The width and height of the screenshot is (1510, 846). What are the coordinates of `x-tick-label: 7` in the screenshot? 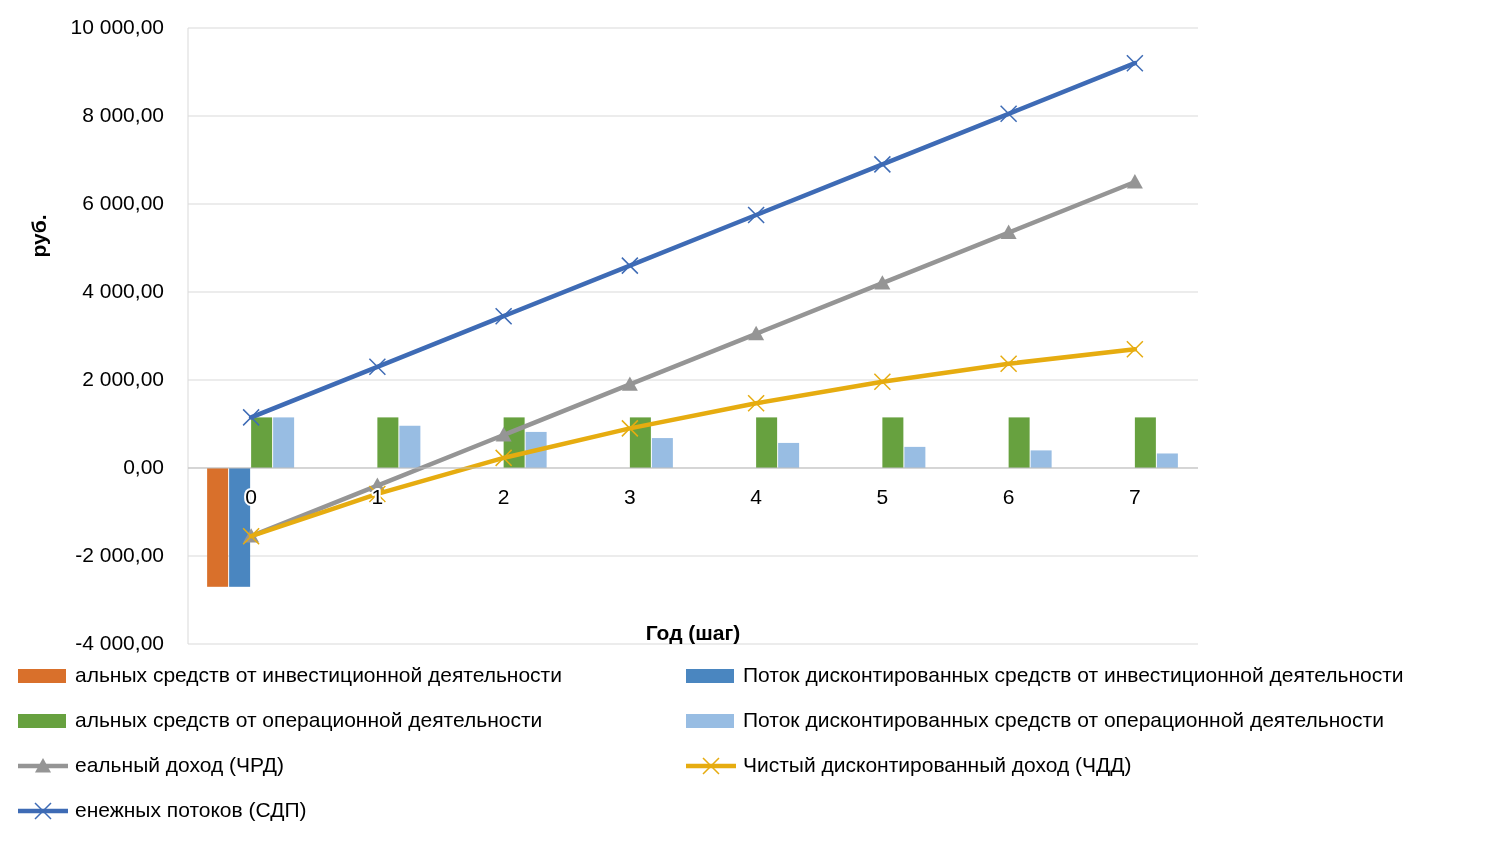 It's located at (1135, 496).